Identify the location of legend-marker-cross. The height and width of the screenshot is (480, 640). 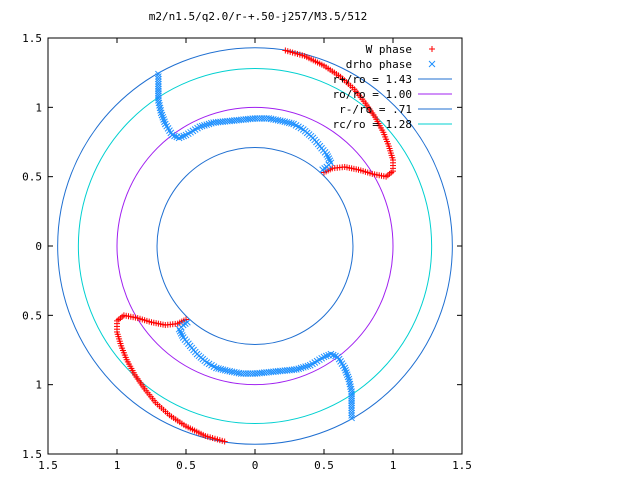
(432, 64).